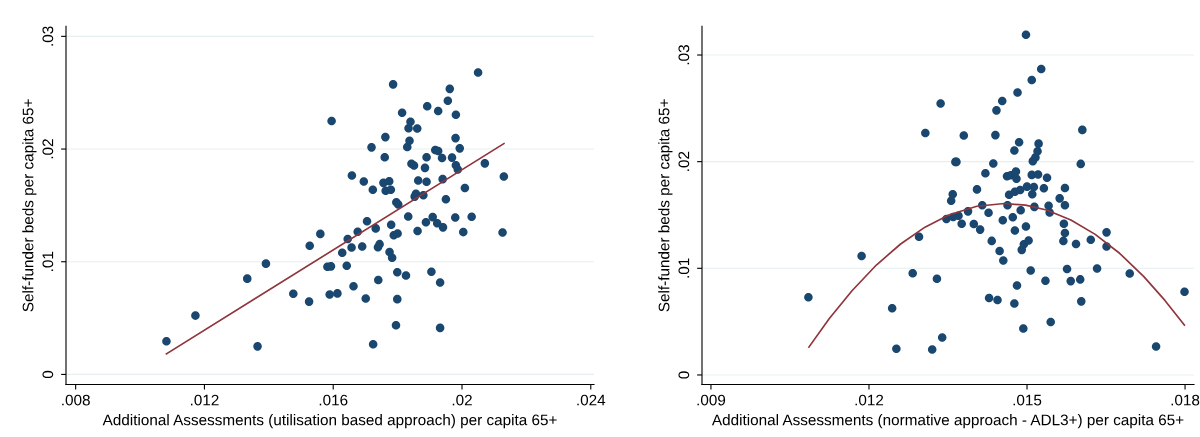  What do you see at coordinates (947, 421) in the screenshot?
I see `x-axis-title: Additional Assessments (normative approach - ADL3+) per capita 65+` at bounding box center [947, 421].